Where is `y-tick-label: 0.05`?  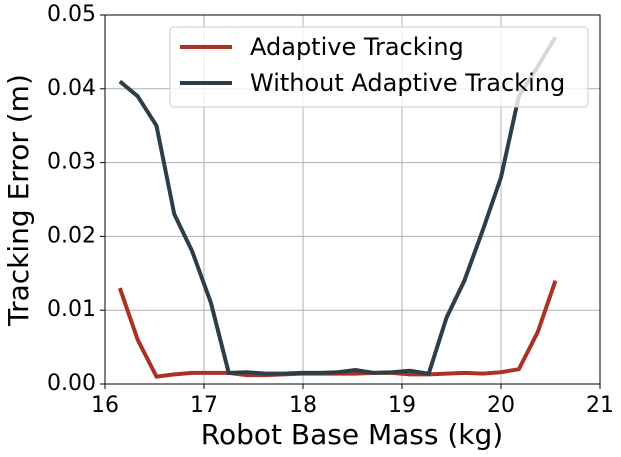
y-tick-label: 0.05 is located at coordinates (71, 14).